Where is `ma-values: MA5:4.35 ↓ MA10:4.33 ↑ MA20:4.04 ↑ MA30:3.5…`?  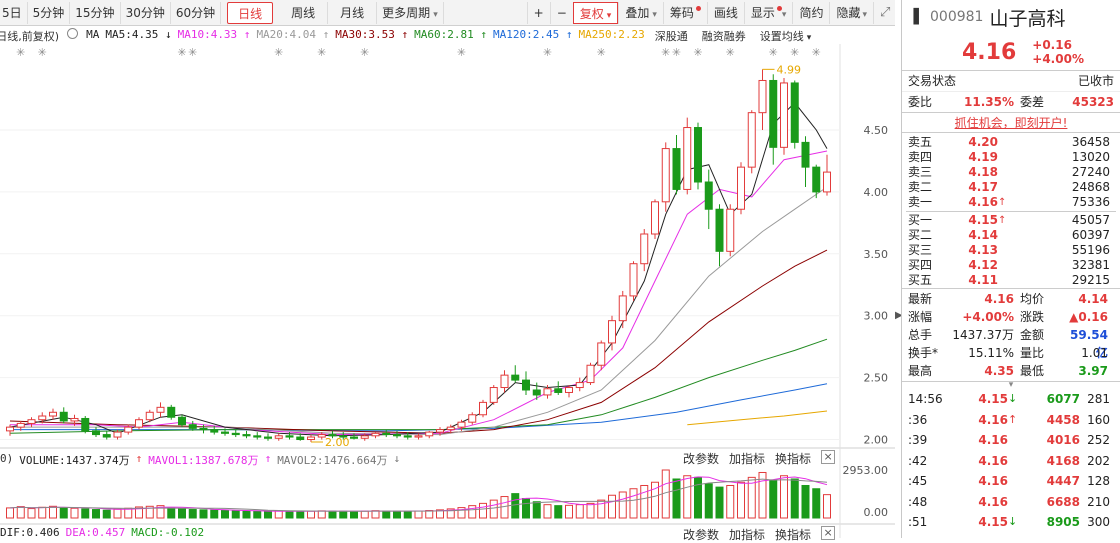 ma-values: MA5:4.35 ↓ MA10:4.33 ↑ MA20:4.04 ↑ MA30:3.5… is located at coordinates (374, 36).